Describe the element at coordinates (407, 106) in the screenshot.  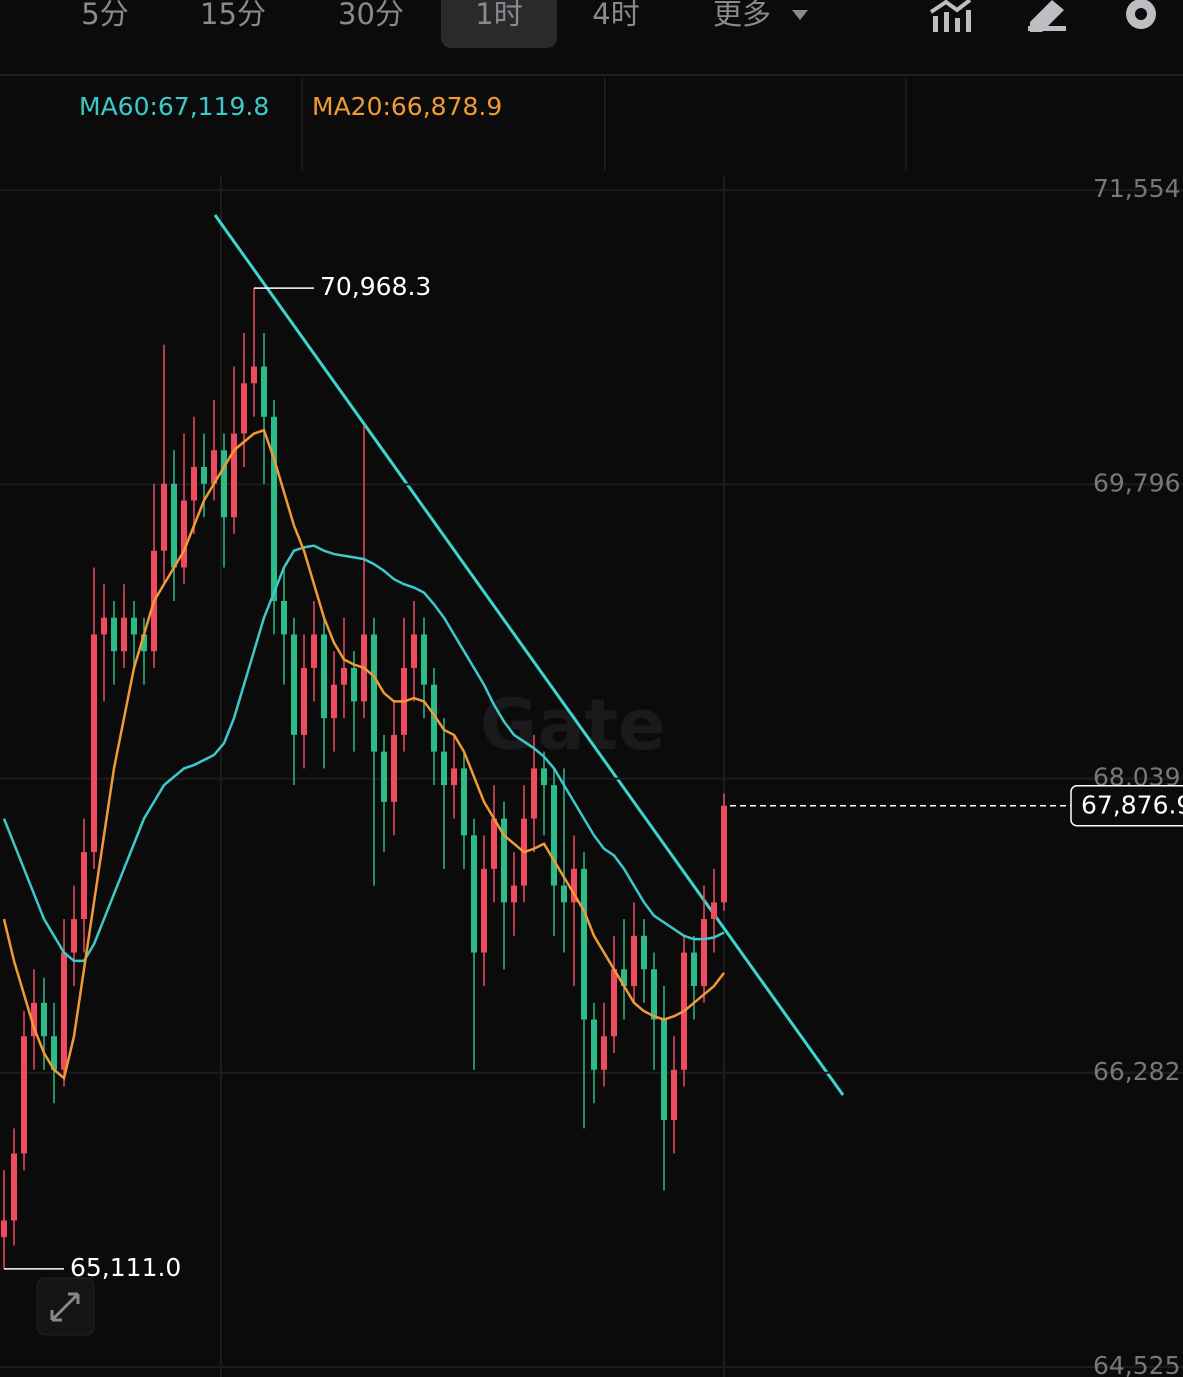
I see `ma-legend: MA20:66,878.9` at that location.